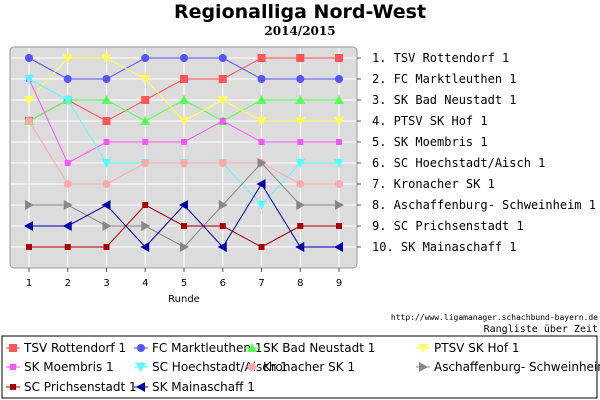 The image size is (600, 400). I want to click on x-tick-label: 1, so click(29, 283).